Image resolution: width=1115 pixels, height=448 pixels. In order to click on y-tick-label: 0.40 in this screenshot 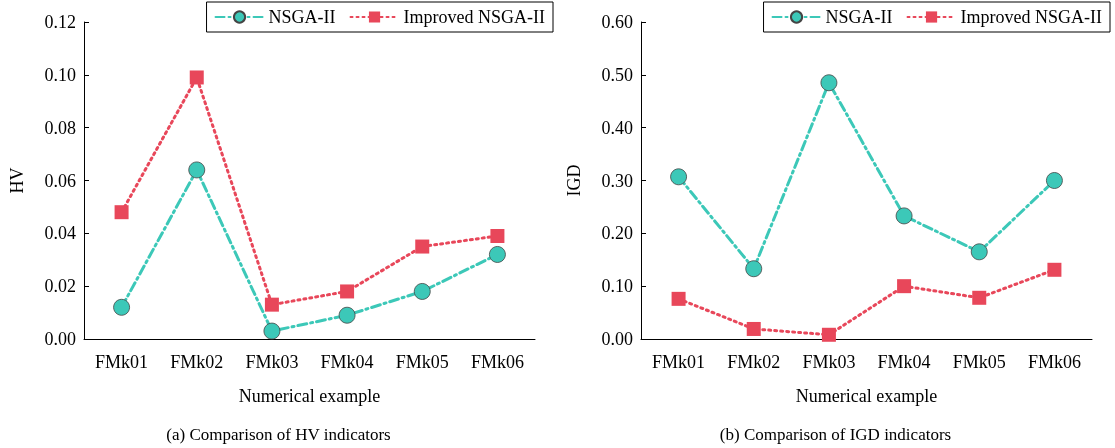, I will do `click(617, 127)`.